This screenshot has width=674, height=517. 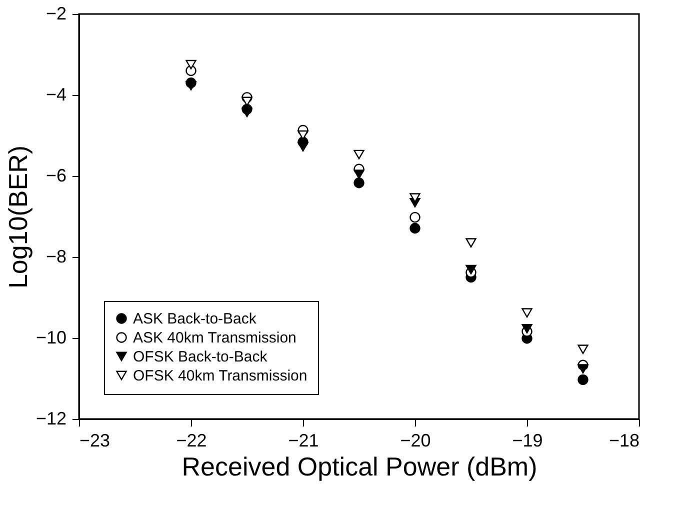 What do you see at coordinates (214, 338) in the screenshot?
I see `legend-label: ASK 40km Transmission` at bounding box center [214, 338].